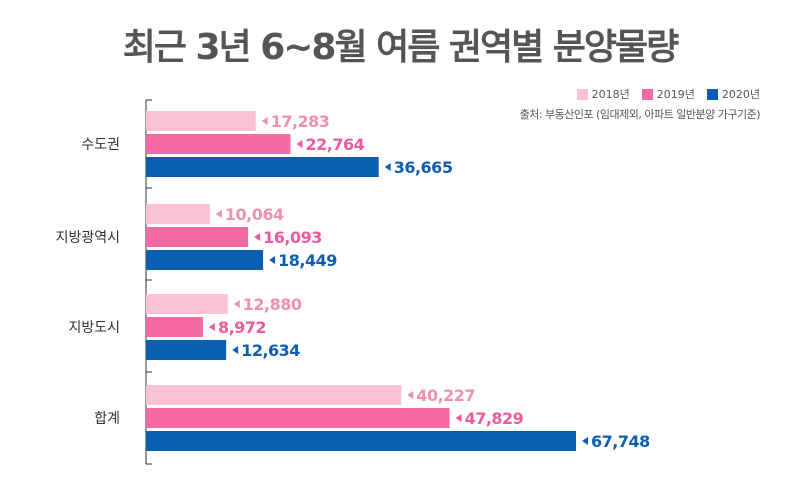  What do you see at coordinates (300, 121) in the screenshot?
I see `value-label: 17,283` at bounding box center [300, 121].